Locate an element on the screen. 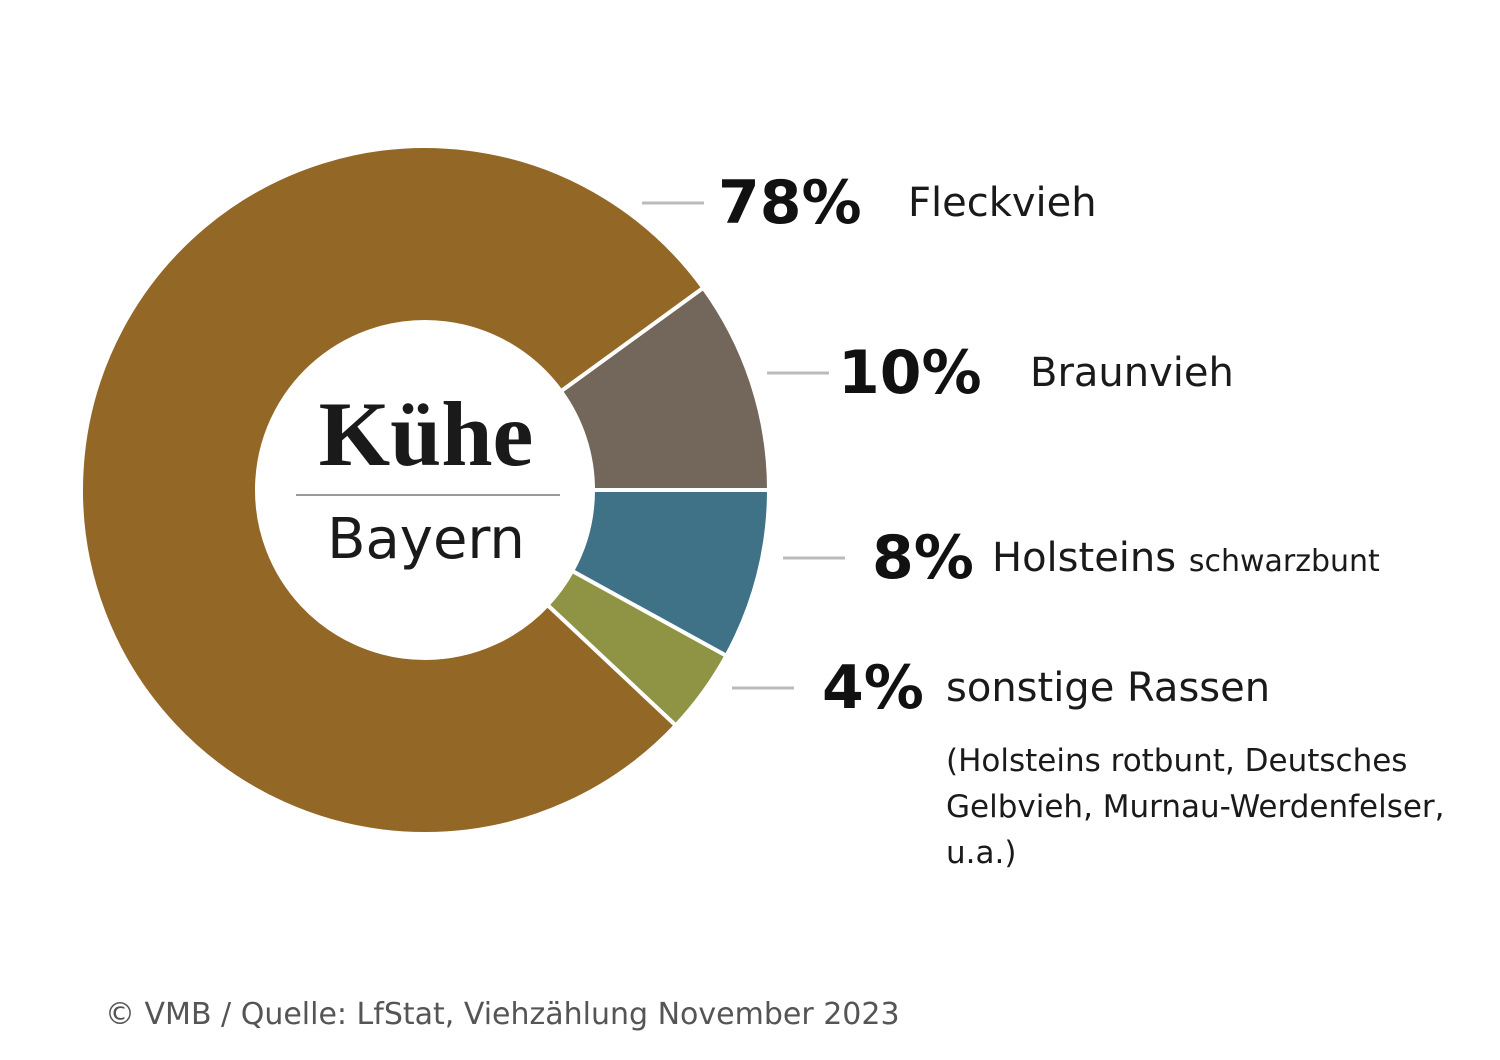 This screenshot has width=1500, height=1060. category-label: Fleckvieh is located at coordinates (1002, 203).